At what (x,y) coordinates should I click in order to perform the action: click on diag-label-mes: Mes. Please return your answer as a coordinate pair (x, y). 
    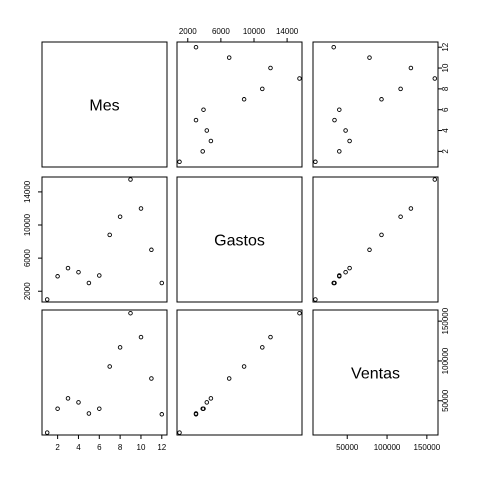
    Looking at the image, I should click on (104, 106).